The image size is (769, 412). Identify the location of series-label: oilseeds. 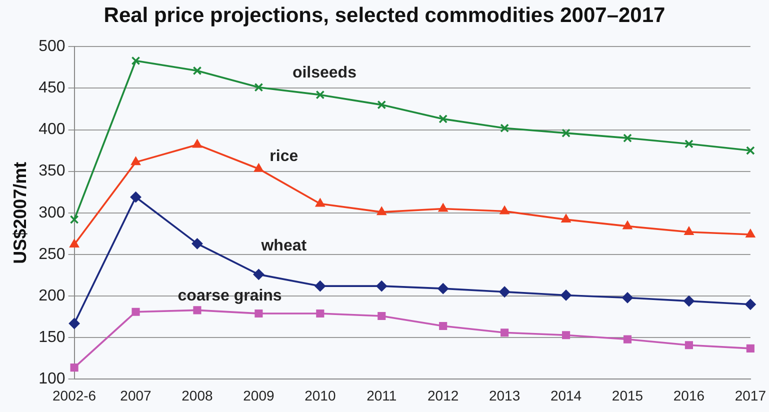
(324, 73).